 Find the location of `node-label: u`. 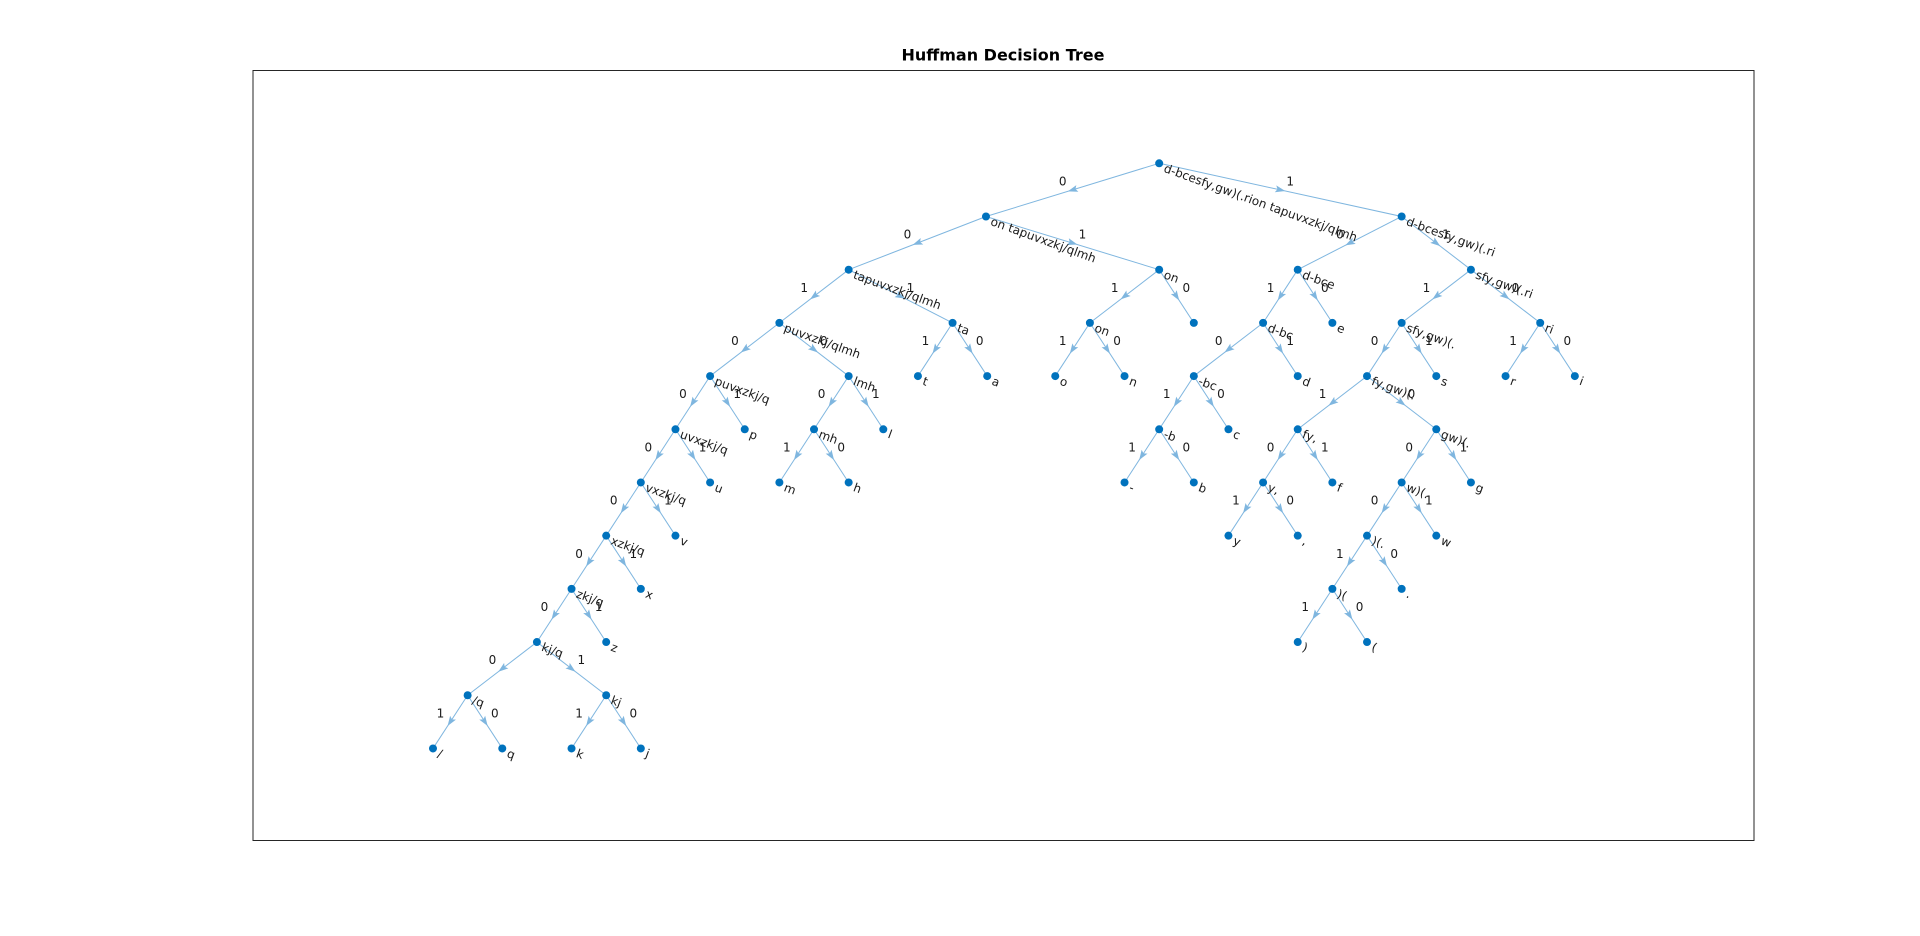

node-label: u is located at coordinates (719, 488).